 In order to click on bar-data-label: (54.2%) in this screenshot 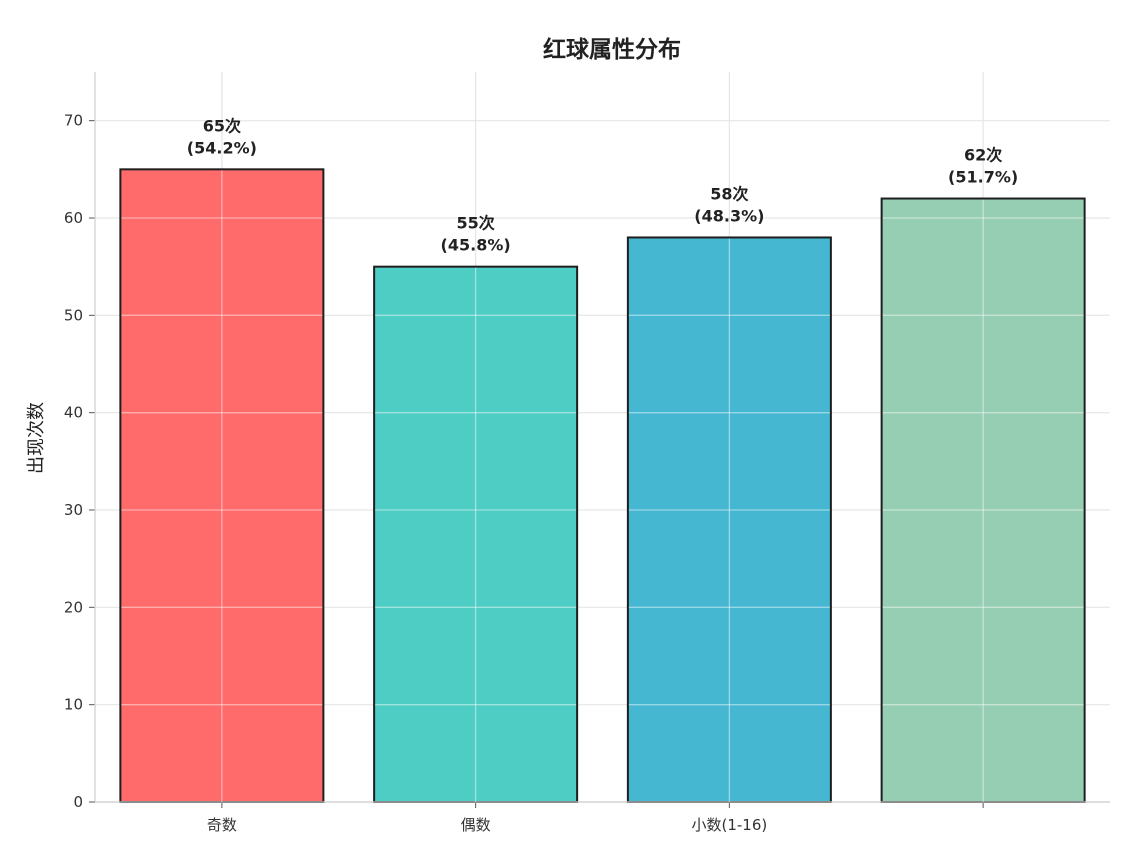, I will do `click(222, 147)`.